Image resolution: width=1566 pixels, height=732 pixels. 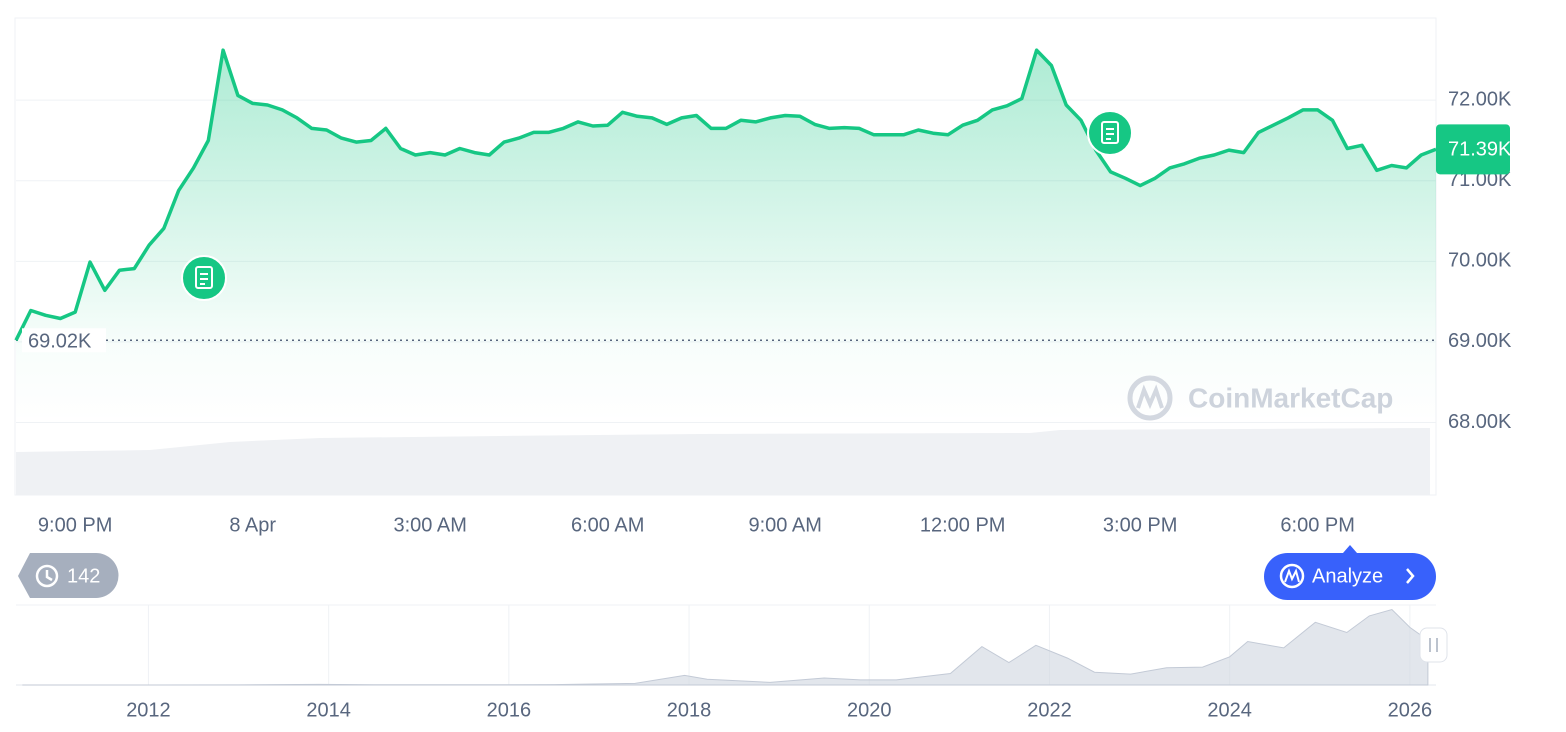 I want to click on last-price-tag, so click(x=1473, y=149).